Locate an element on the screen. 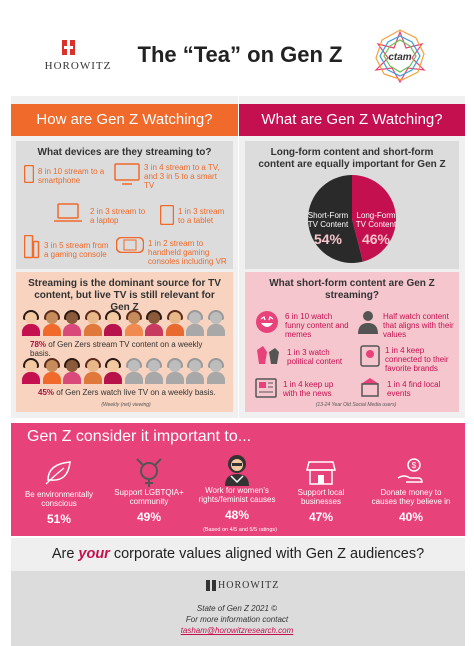  header is located at coordinates (237, 47).